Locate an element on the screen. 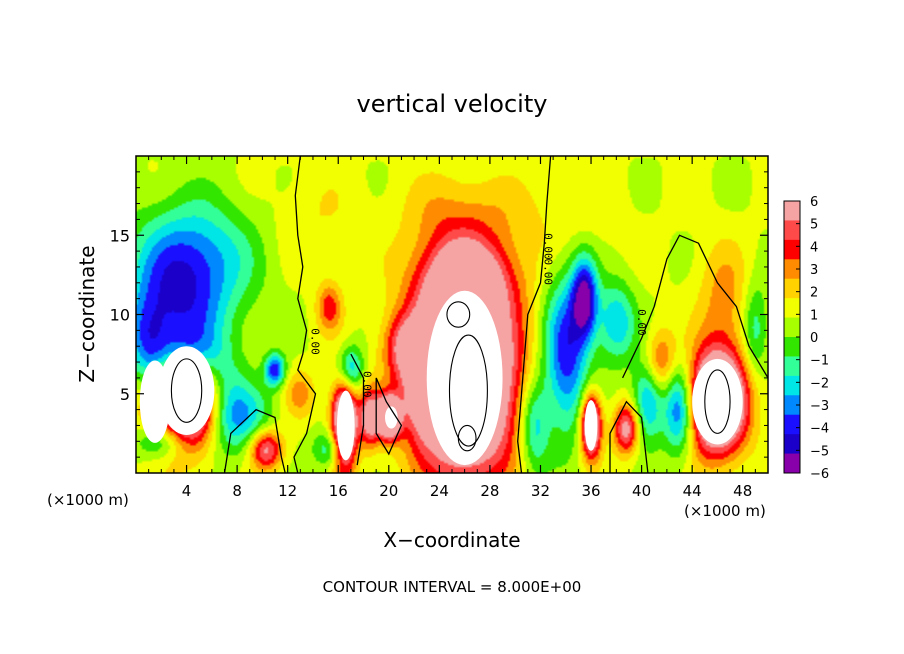  colorbar-label: −5 is located at coordinates (819, 451).